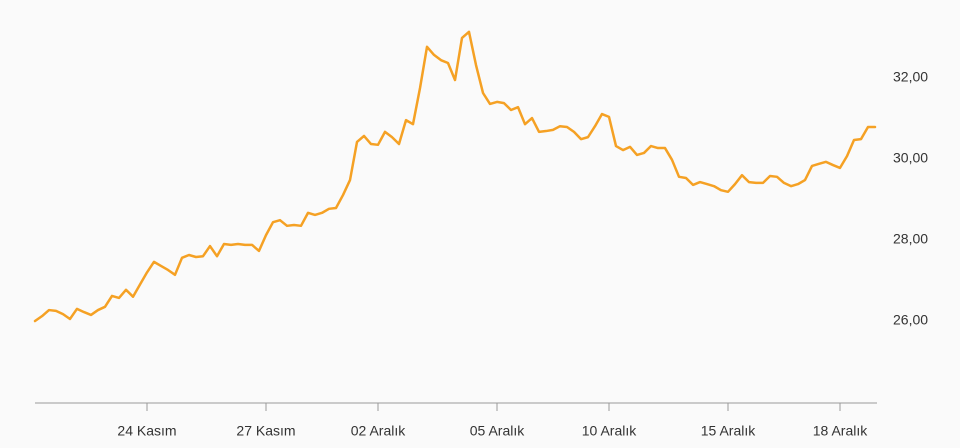 This screenshot has width=960, height=448. I want to click on x-tick-label: 02 Aralık, so click(378, 431).